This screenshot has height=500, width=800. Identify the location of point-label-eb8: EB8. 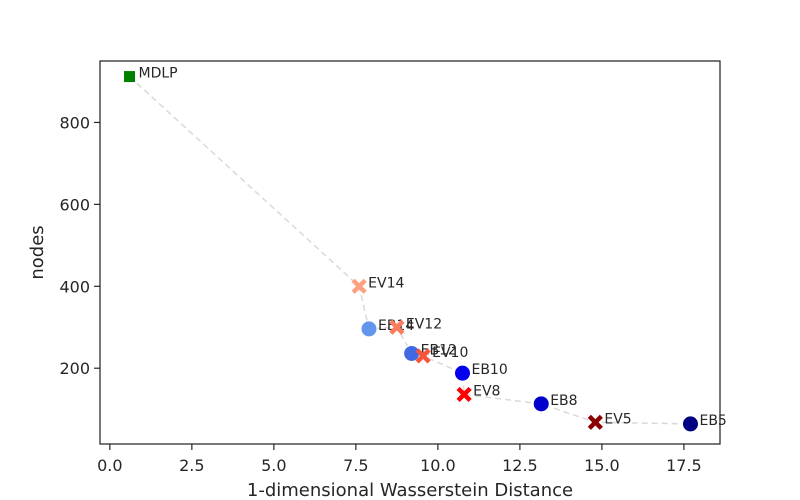
(563, 401).